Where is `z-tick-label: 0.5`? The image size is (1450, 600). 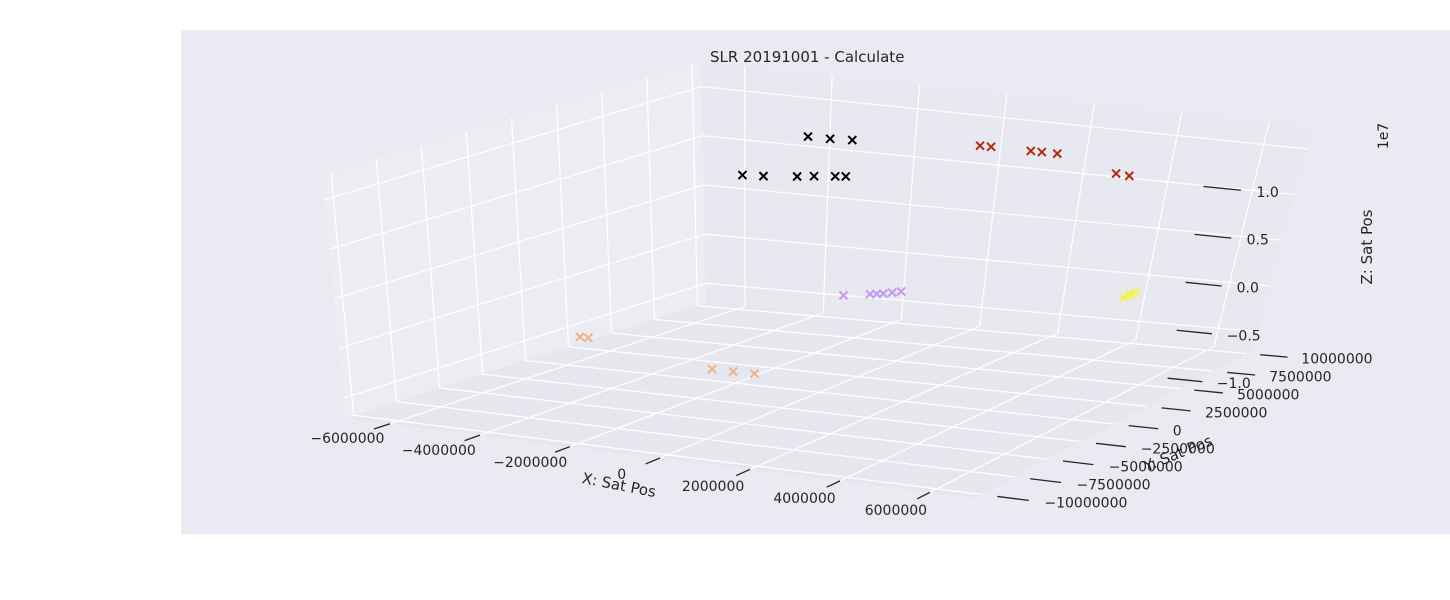
z-tick-label: 0.5 is located at coordinates (1258, 241).